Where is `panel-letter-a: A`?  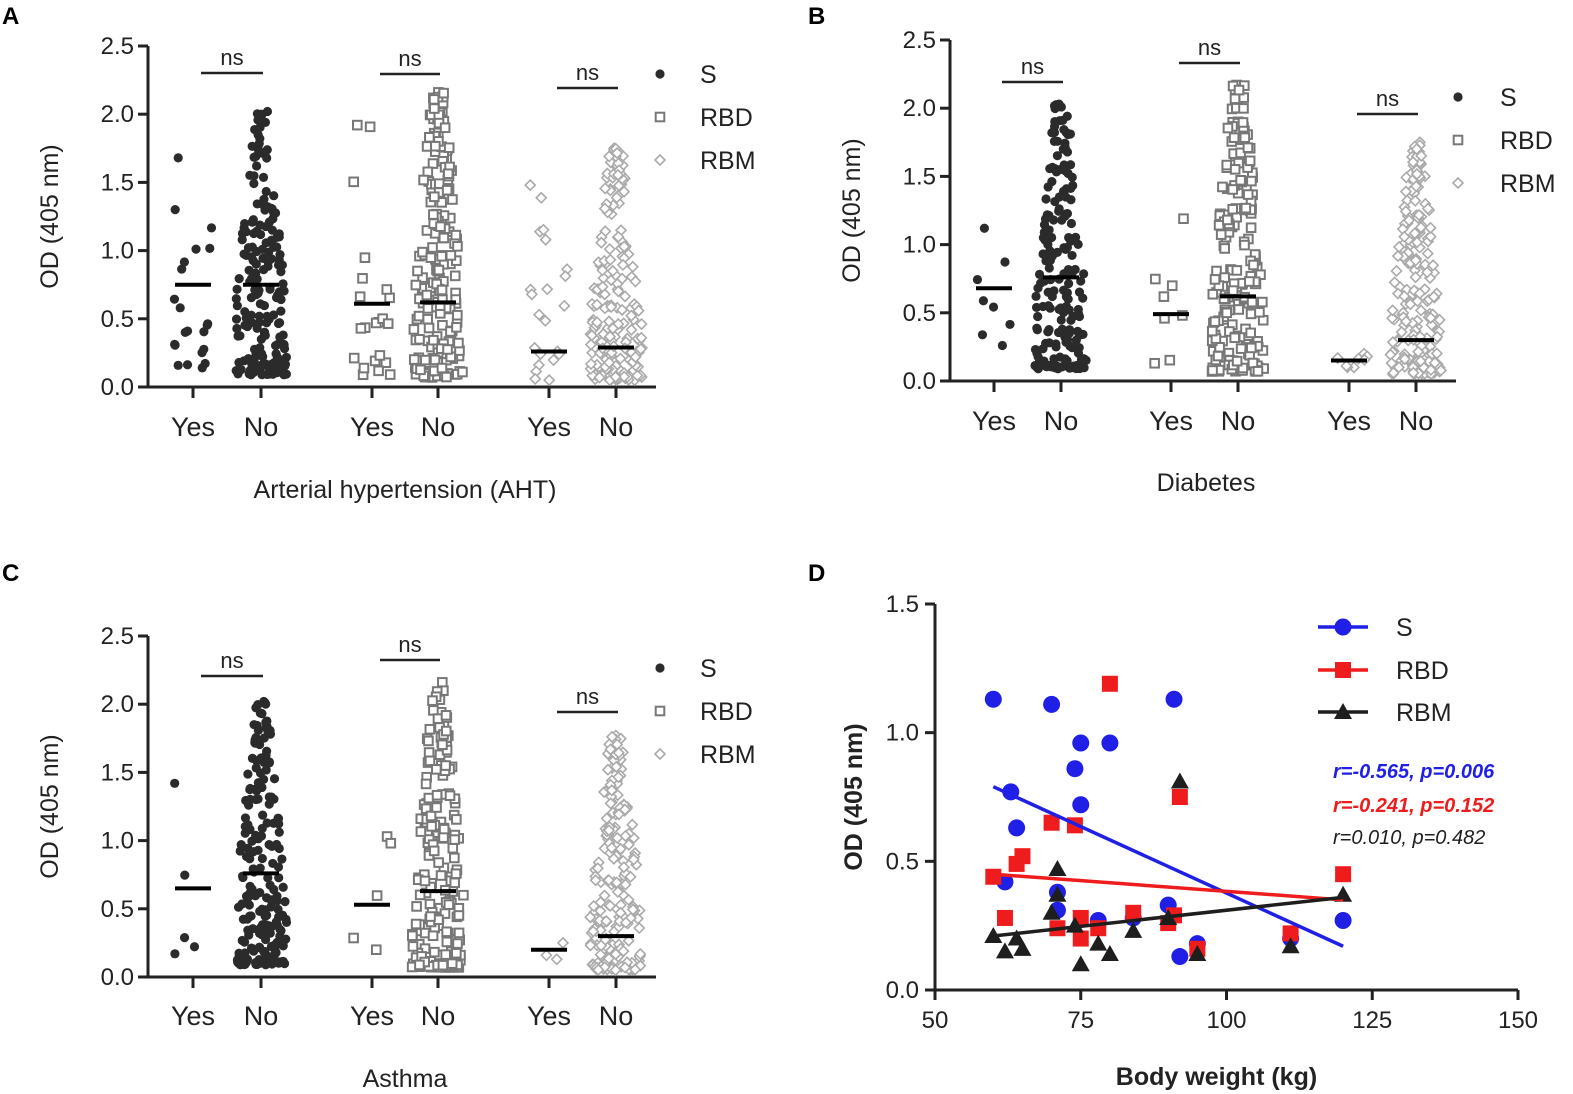 panel-letter-a: A is located at coordinates (10, 16).